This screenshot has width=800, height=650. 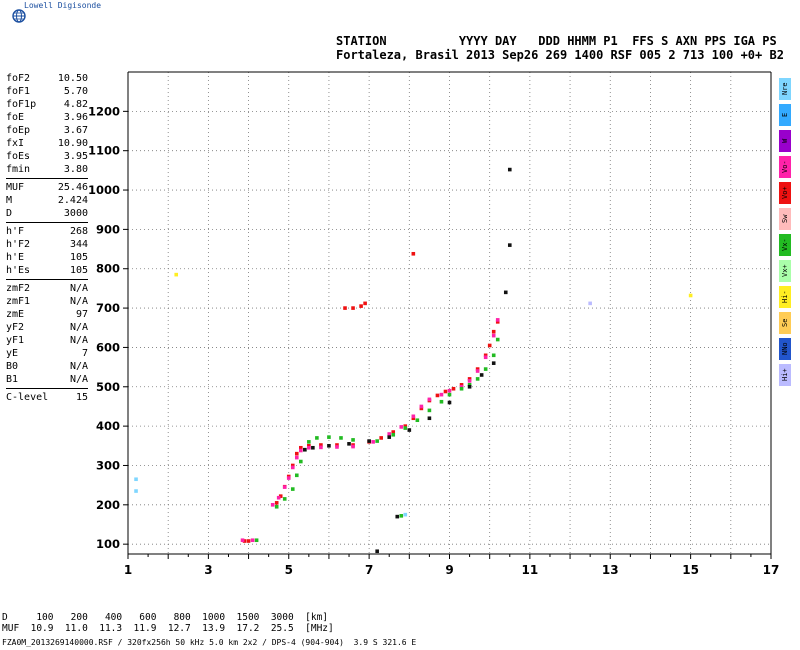 What do you see at coordinates (785, 245) in the screenshot?
I see `legend-item: Vx-` at bounding box center [785, 245].